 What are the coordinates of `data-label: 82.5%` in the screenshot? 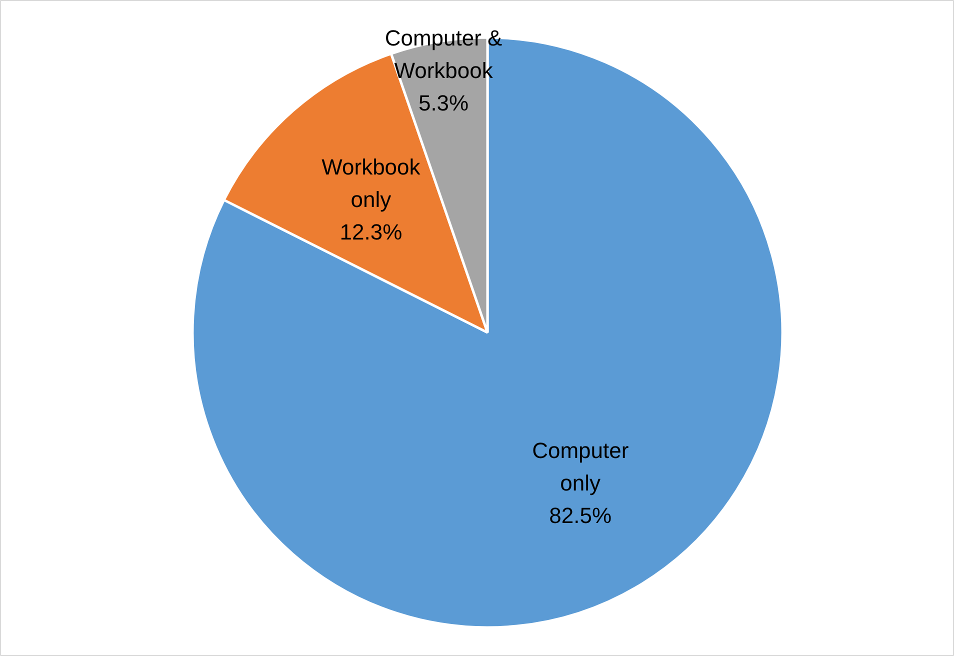 It's located at (580, 515).